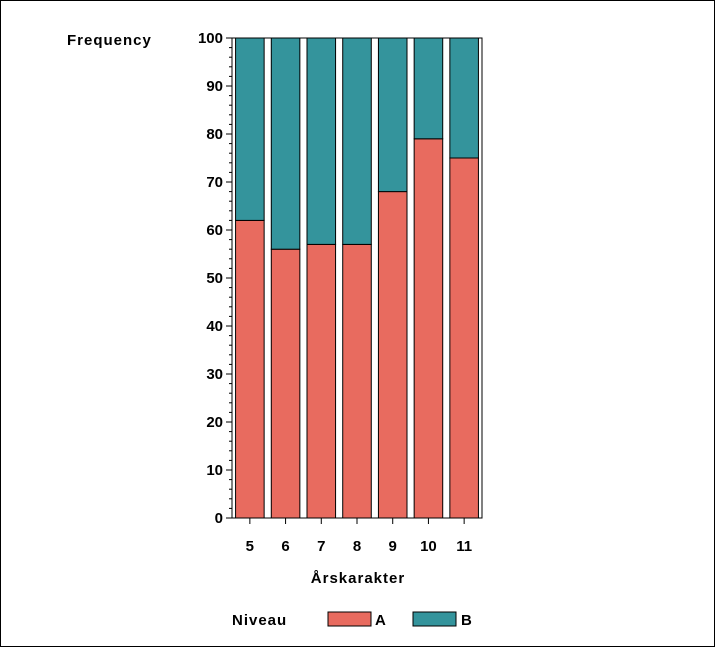  I want to click on x-axis: 5 6 7 8 9 10 11, so click(359, 536).